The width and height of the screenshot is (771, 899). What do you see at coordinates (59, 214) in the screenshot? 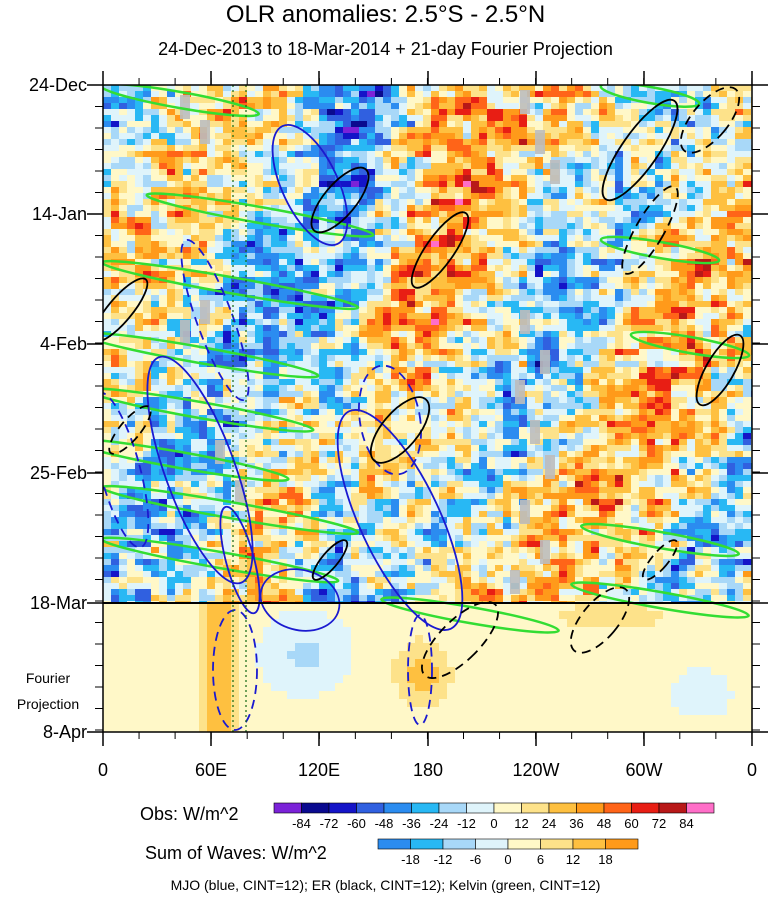
I see `y-tick-label-2: 14-Jan` at bounding box center [59, 214].